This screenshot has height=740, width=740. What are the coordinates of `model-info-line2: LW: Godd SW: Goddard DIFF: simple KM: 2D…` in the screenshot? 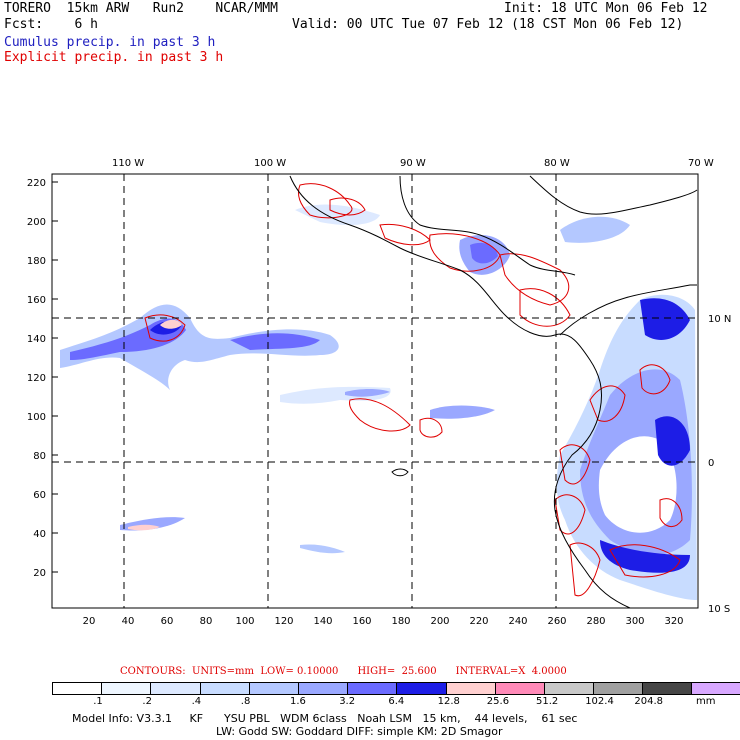 It's located at (359, 731).